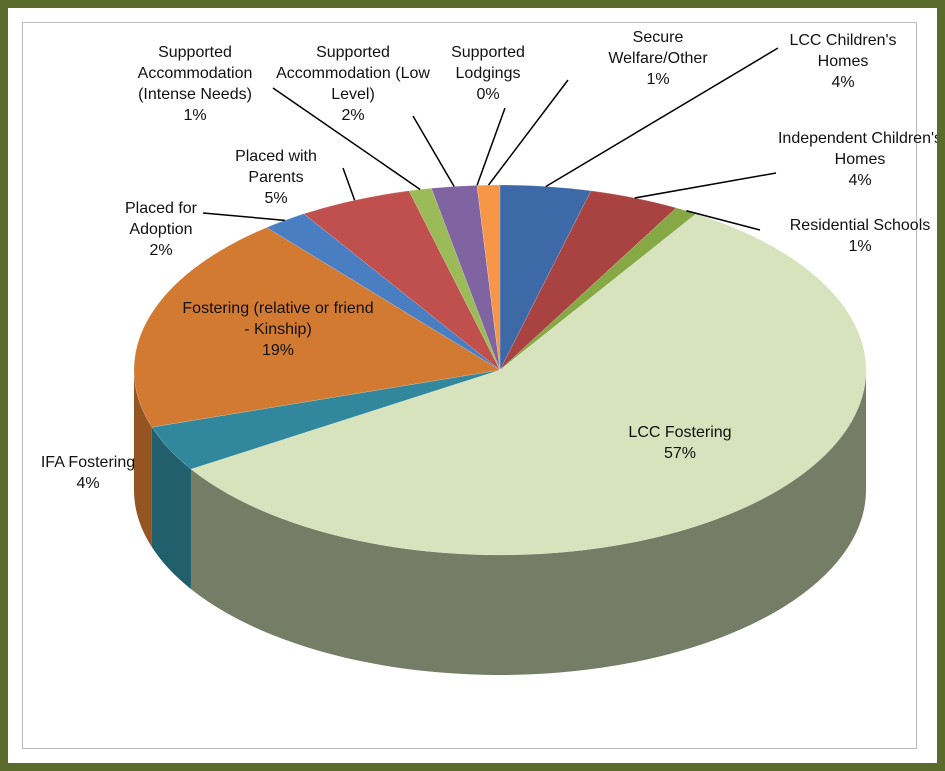 This screenshot has height=771, width=945. I want to click on data-label: LCC Children's Homes 4%, so click(843, 61).